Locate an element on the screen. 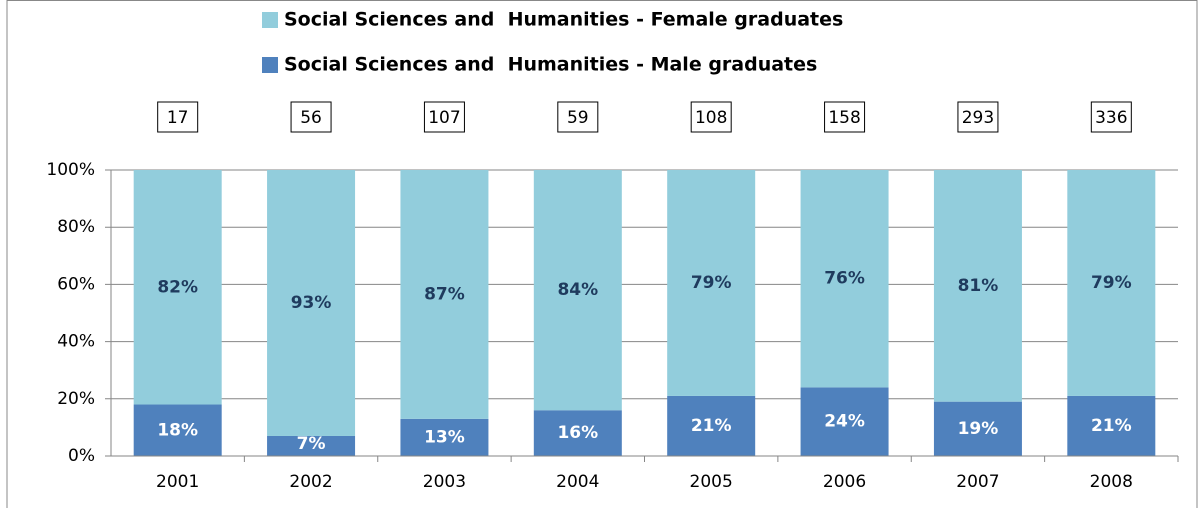 The width and height of the screenshot is (1204, 512). data-label: 13% is located at coordinates (444, 437).